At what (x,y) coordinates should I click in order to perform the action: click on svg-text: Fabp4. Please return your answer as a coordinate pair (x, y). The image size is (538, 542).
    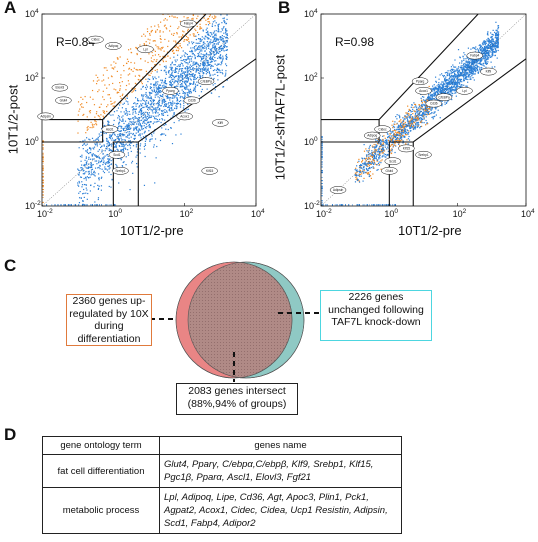
    Looking at the image, I should click on (188, 24).